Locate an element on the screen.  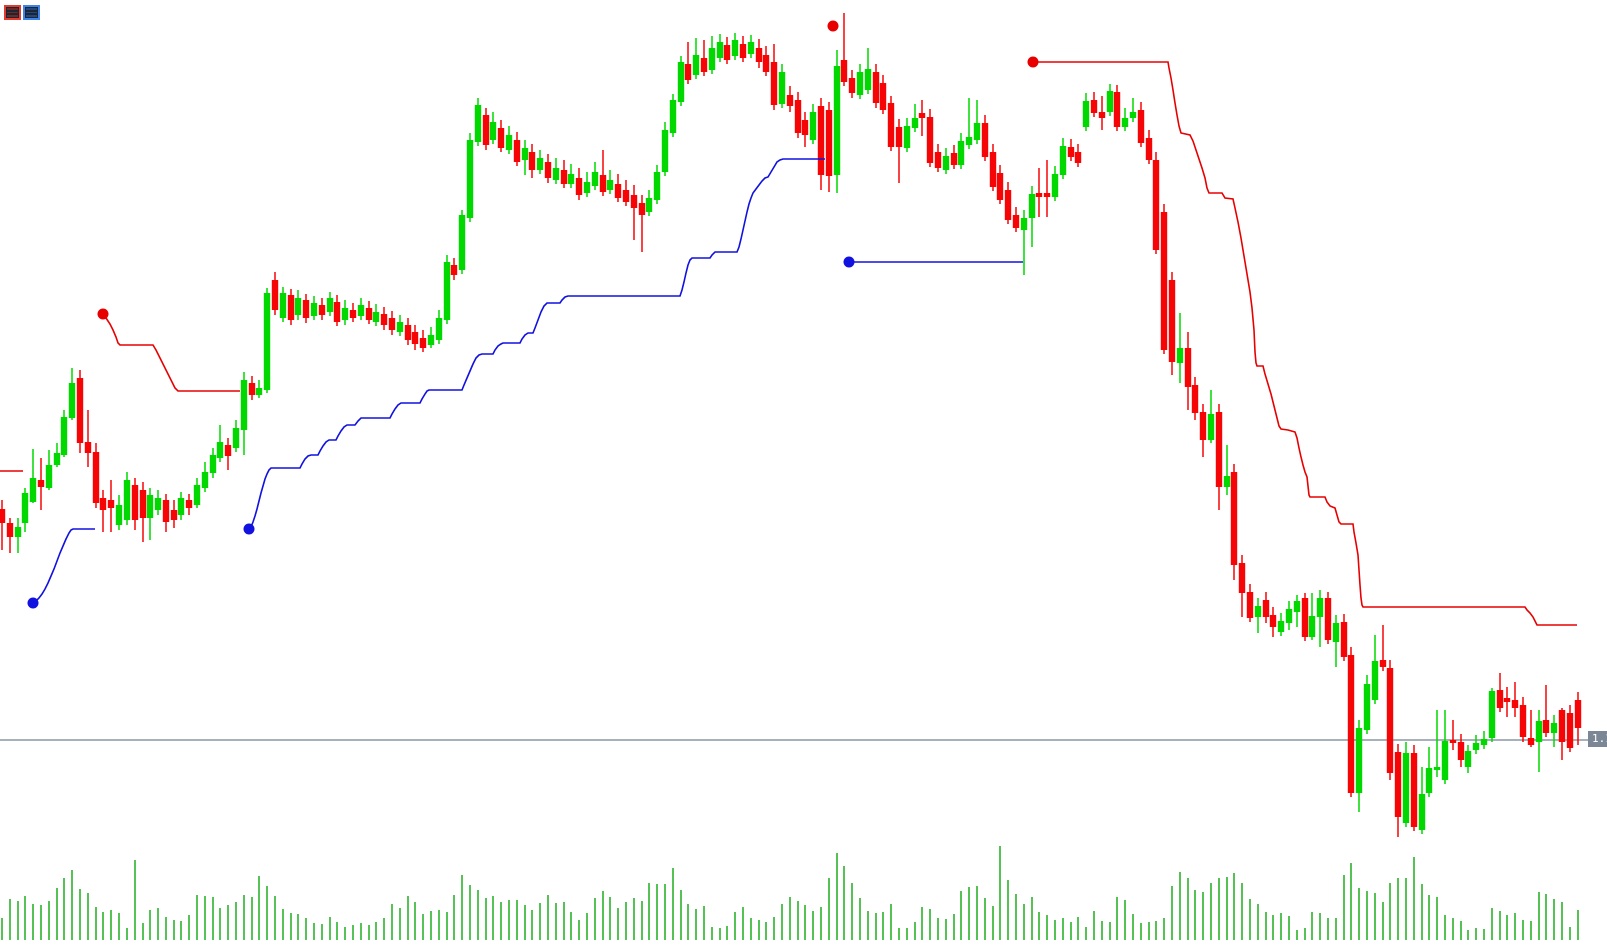
current-price-label: 1.1 is located at coordinates (1597, 739).